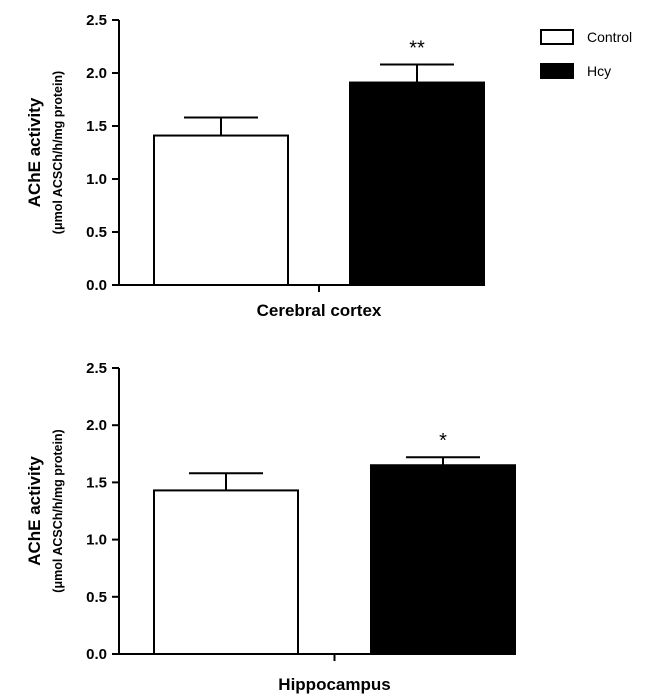  Describe the element at coordinates (557, 71) in the screenshot. I see `legend-swatch-hcy` at that location.